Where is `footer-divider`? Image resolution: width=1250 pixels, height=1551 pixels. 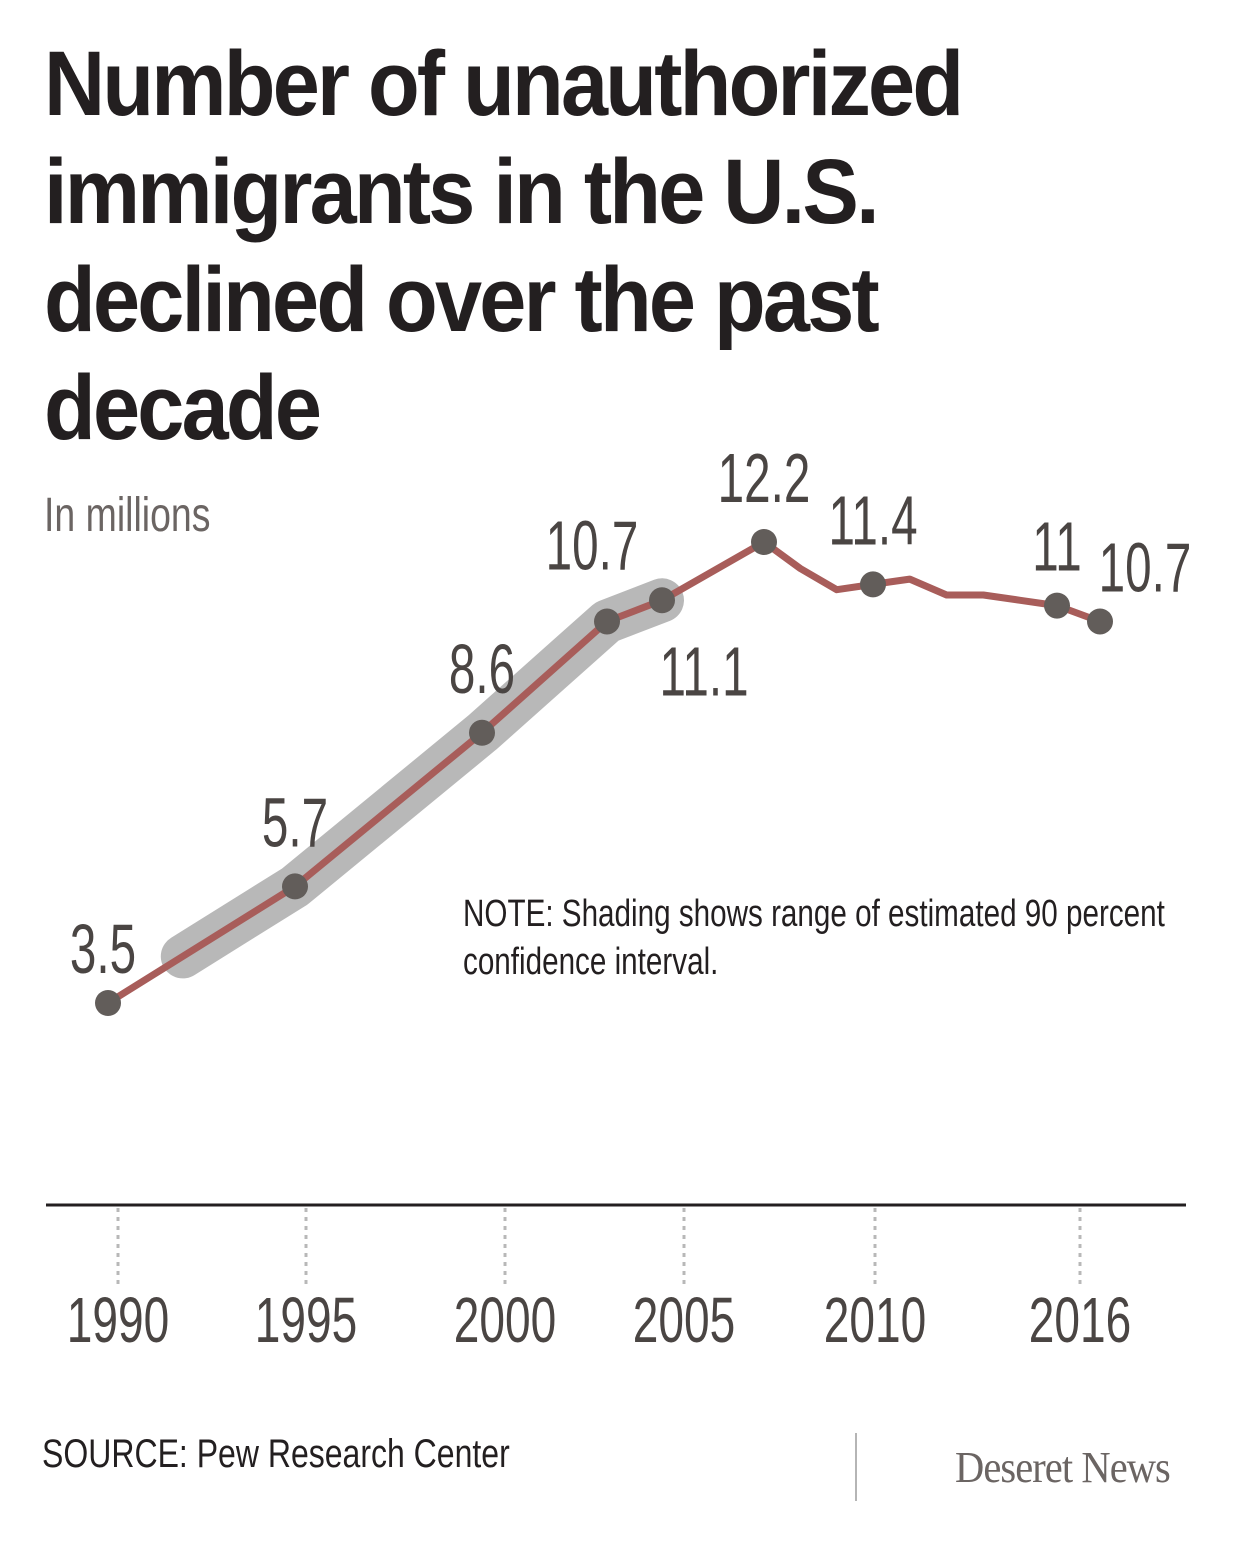
footer-divider is located at coordinates (856, 1467).